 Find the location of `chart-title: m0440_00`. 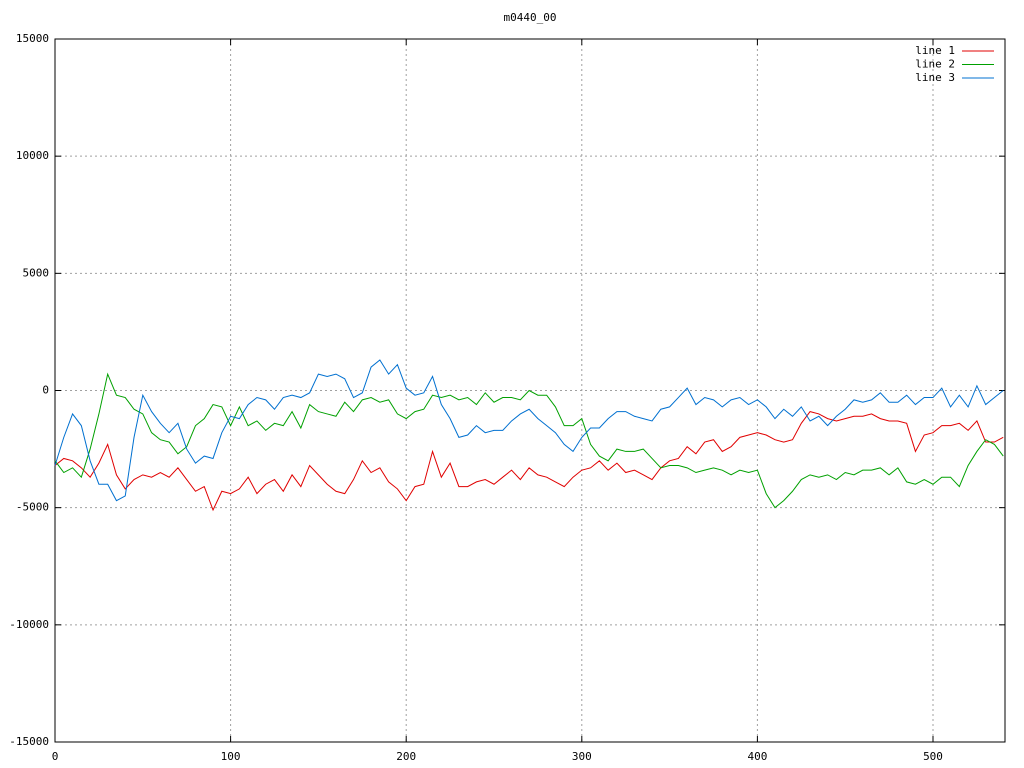

chart-title: m0440_00 is located at coordinates (530, 17).